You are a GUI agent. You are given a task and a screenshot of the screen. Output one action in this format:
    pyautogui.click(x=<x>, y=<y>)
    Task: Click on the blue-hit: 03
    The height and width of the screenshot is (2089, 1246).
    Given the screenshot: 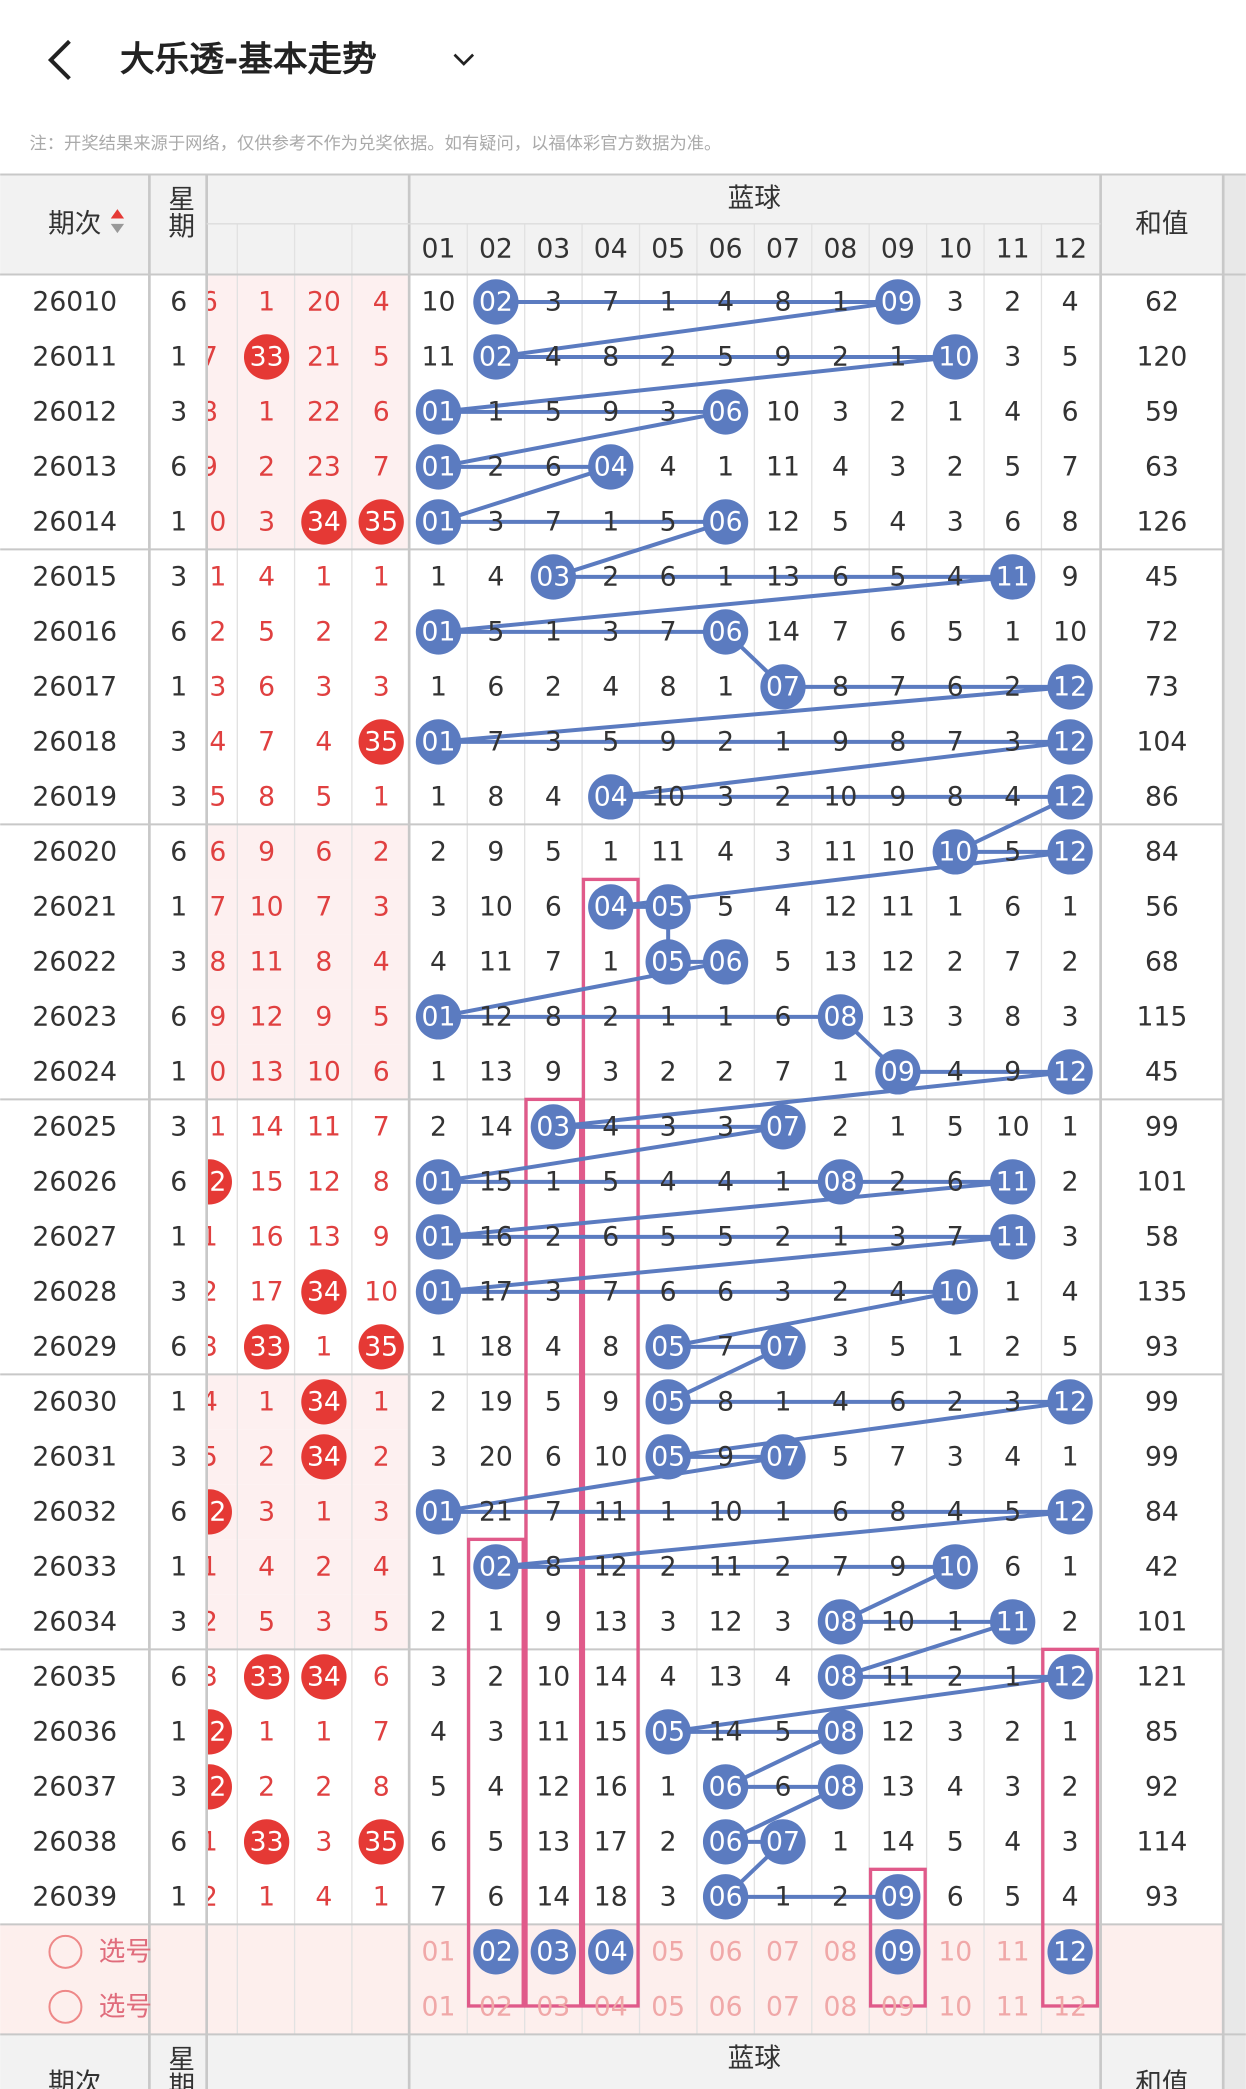 What is the action you would take?
    pyautogui.click(x=553, y=1126)
    